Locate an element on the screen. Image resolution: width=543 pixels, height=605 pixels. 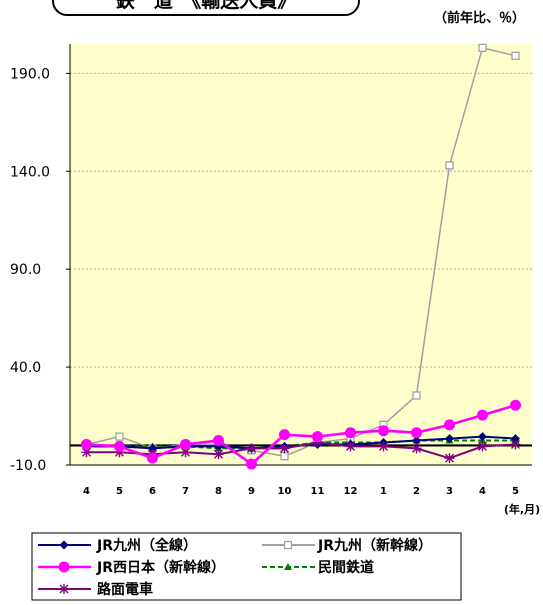
x-tick-label: 9 is located at coordinates (251, 491).